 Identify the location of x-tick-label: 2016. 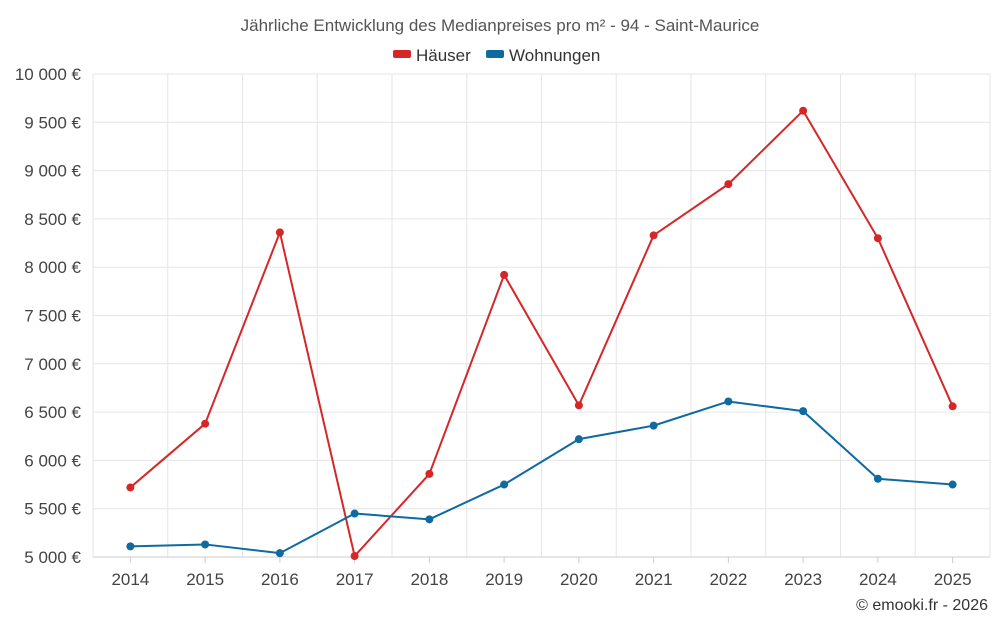
(280, 579).